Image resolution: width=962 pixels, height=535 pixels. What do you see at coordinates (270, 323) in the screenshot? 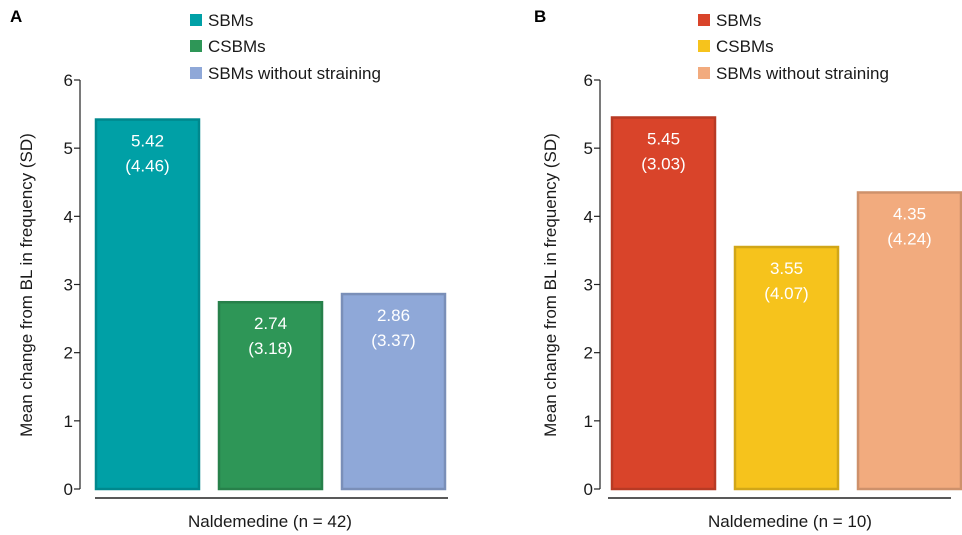
I see `panel-a-bar-2-value-label: 2.74` at bounding box center [270, 323].